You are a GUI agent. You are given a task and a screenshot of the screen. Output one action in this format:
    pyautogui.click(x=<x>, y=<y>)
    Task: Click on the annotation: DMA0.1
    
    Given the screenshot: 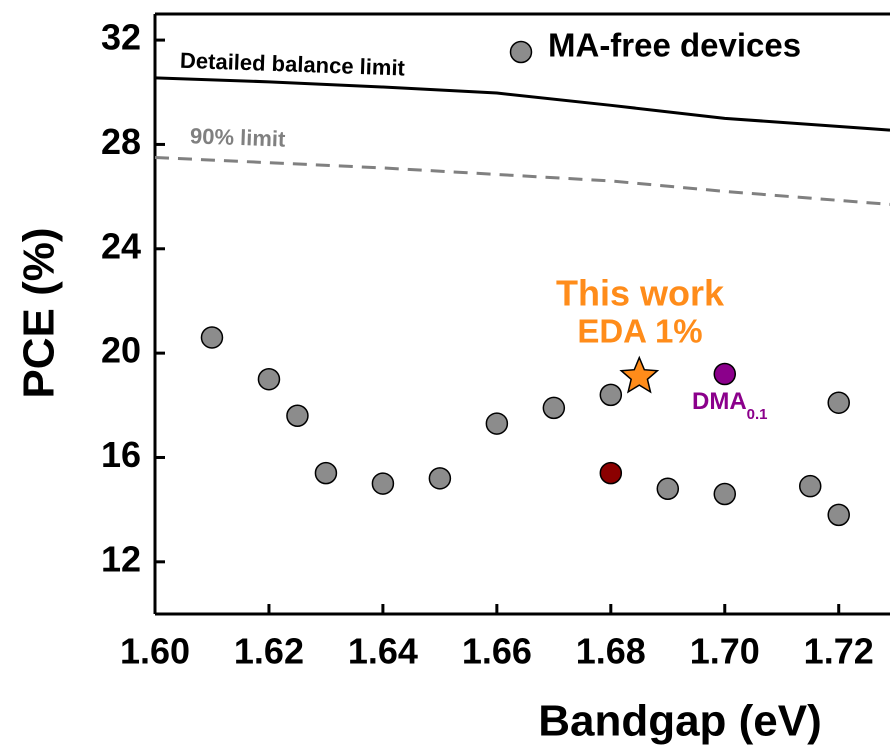 What is the action you would take?
    pyautogui.click(x=730, y=405)
    